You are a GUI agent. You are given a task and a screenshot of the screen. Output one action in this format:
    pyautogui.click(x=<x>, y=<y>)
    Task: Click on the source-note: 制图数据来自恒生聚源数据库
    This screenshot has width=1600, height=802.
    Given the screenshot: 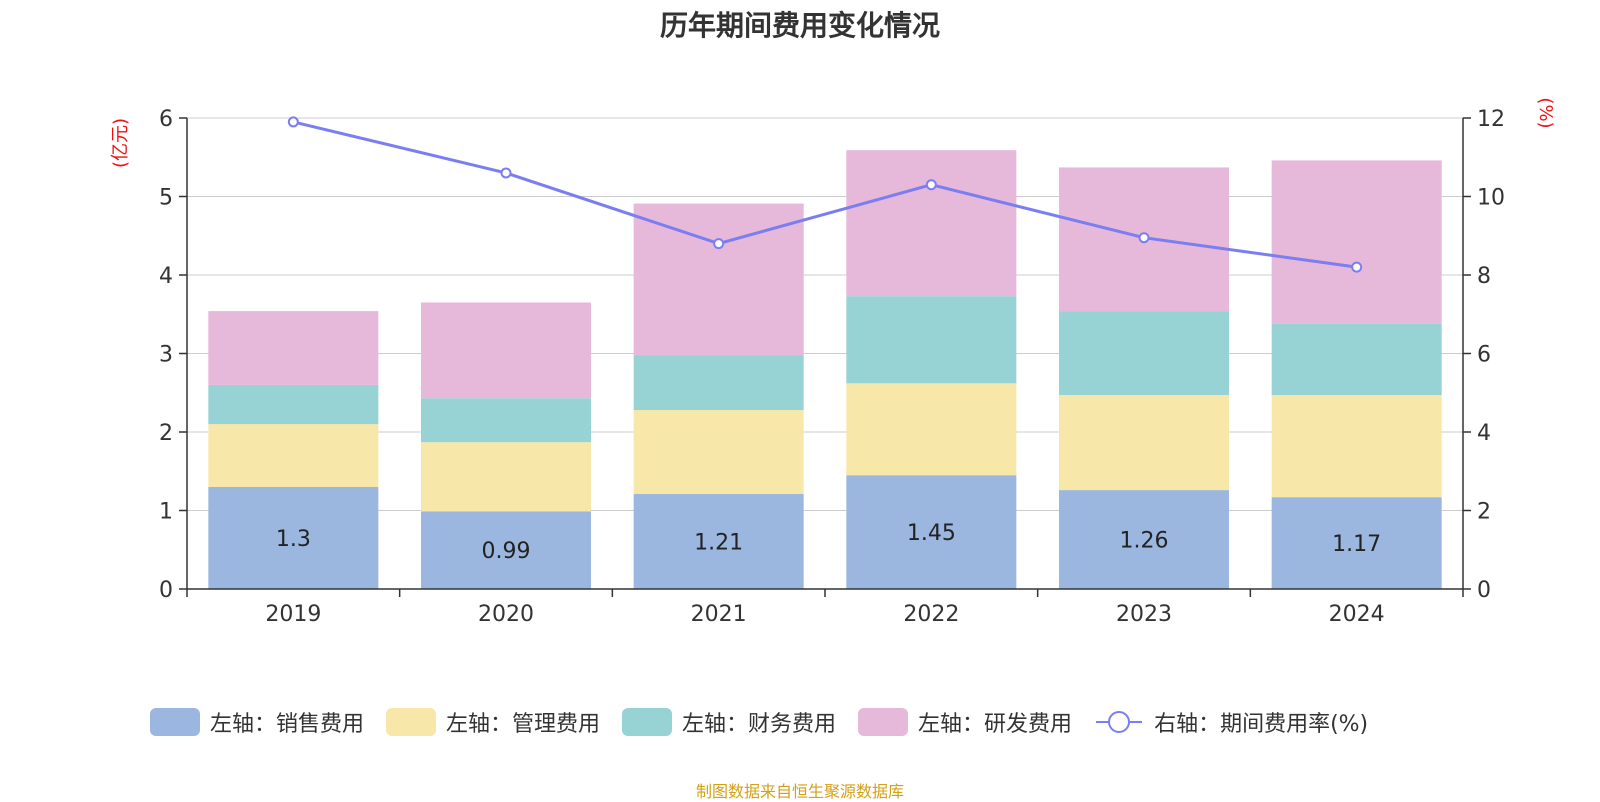 What is the action you would take?
    pyautogui.click(x=799, y=791)
    